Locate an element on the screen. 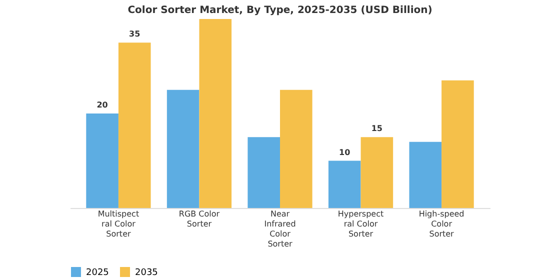 Image resolution: width=560 pixels, height=280 pixels. x-tick-label: Near Infrared Color Sorter is located at coordinates (280, 229).